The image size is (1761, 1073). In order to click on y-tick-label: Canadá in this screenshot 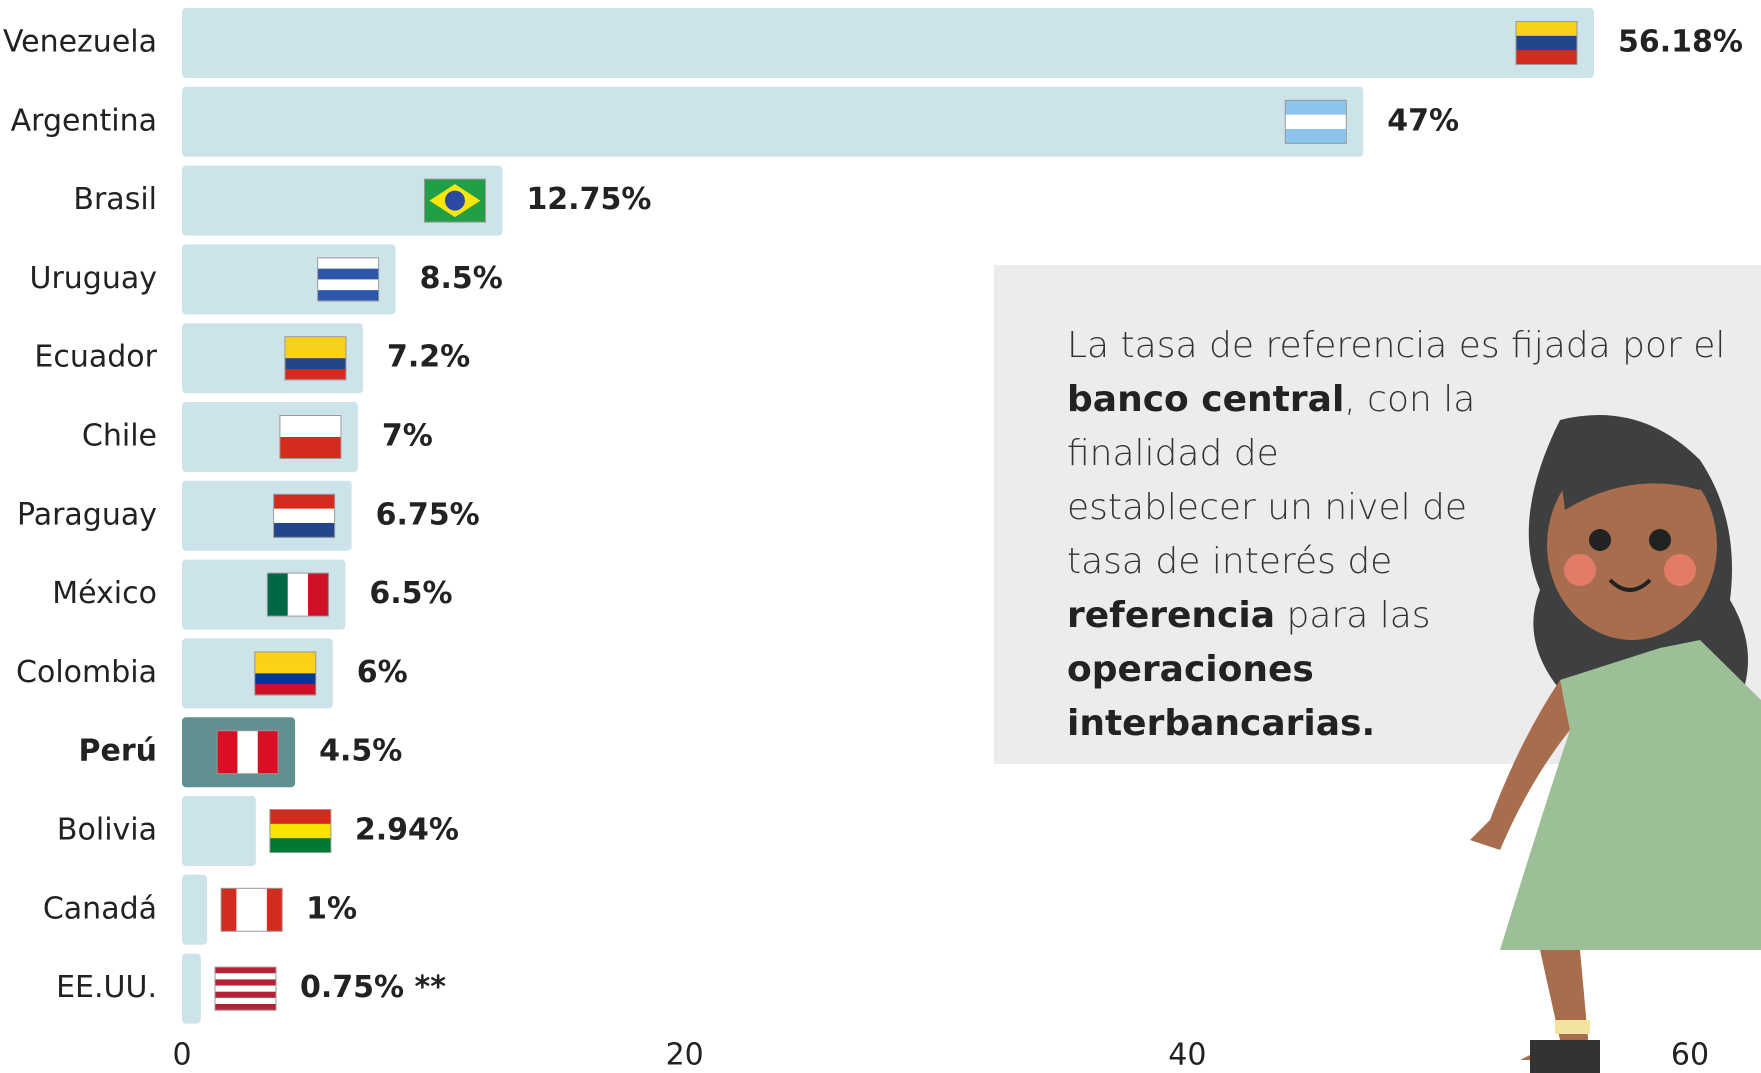, I will do `click(100, 908)`.